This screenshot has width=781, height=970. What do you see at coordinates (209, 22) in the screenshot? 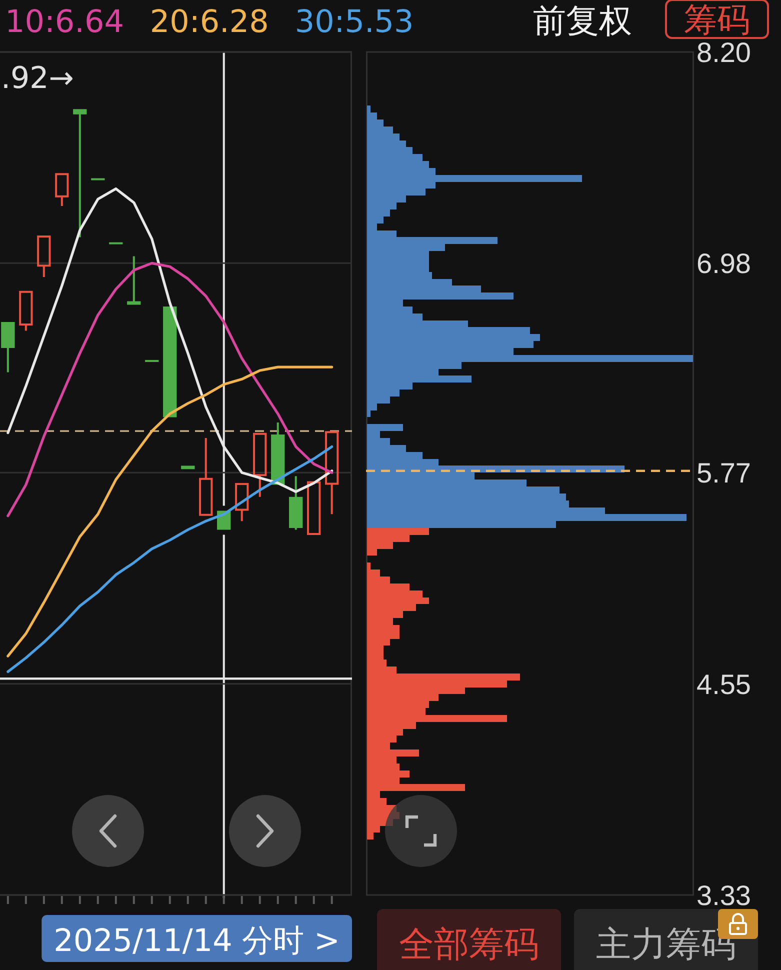
I see `text: 20:6.28` at bounding box center [209, 22].